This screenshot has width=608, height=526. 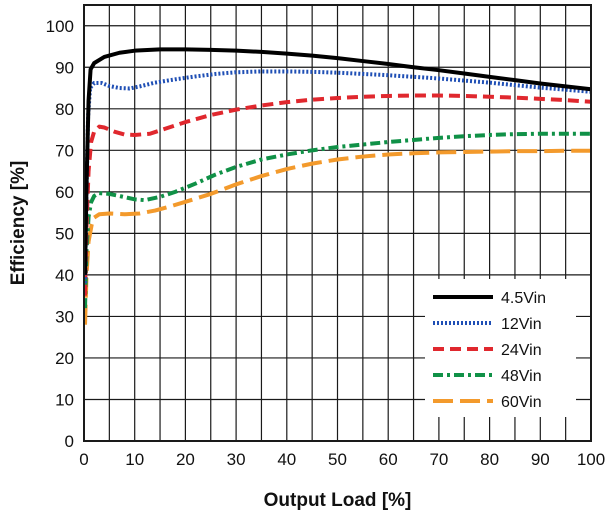 What do you see at coordinates (185, 459) in the screenshot?
I see `x-tick-label: 20` at bounding box center [185, 459].